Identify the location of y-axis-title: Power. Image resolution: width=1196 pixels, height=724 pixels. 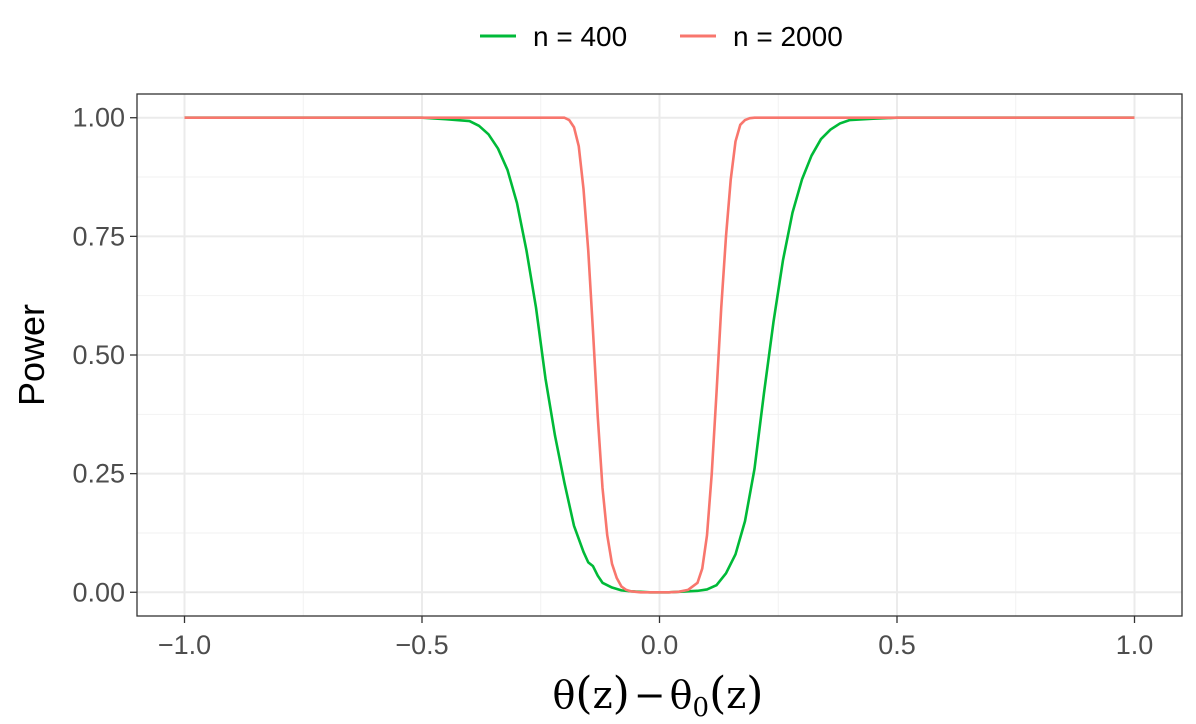
(31, 355).